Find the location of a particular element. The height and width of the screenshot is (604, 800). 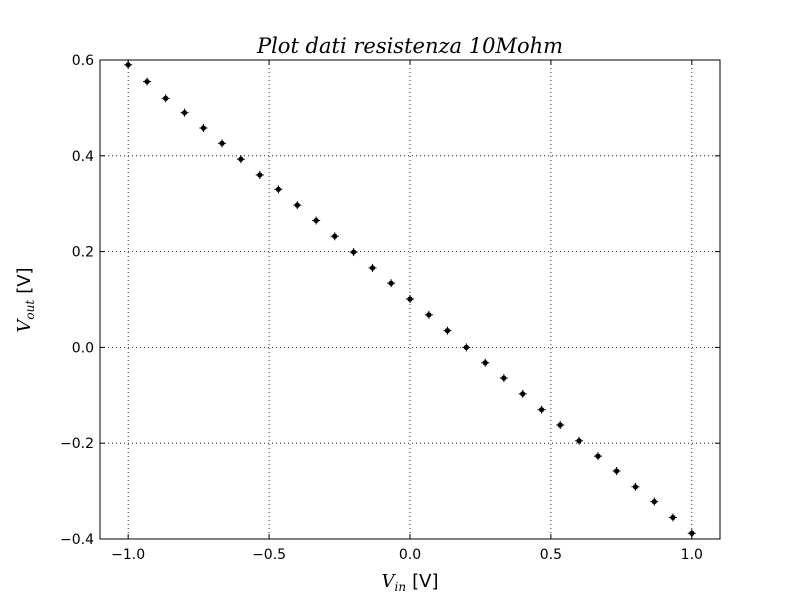

y-tick-label: 0.4 is located at coordinates (83, 157).